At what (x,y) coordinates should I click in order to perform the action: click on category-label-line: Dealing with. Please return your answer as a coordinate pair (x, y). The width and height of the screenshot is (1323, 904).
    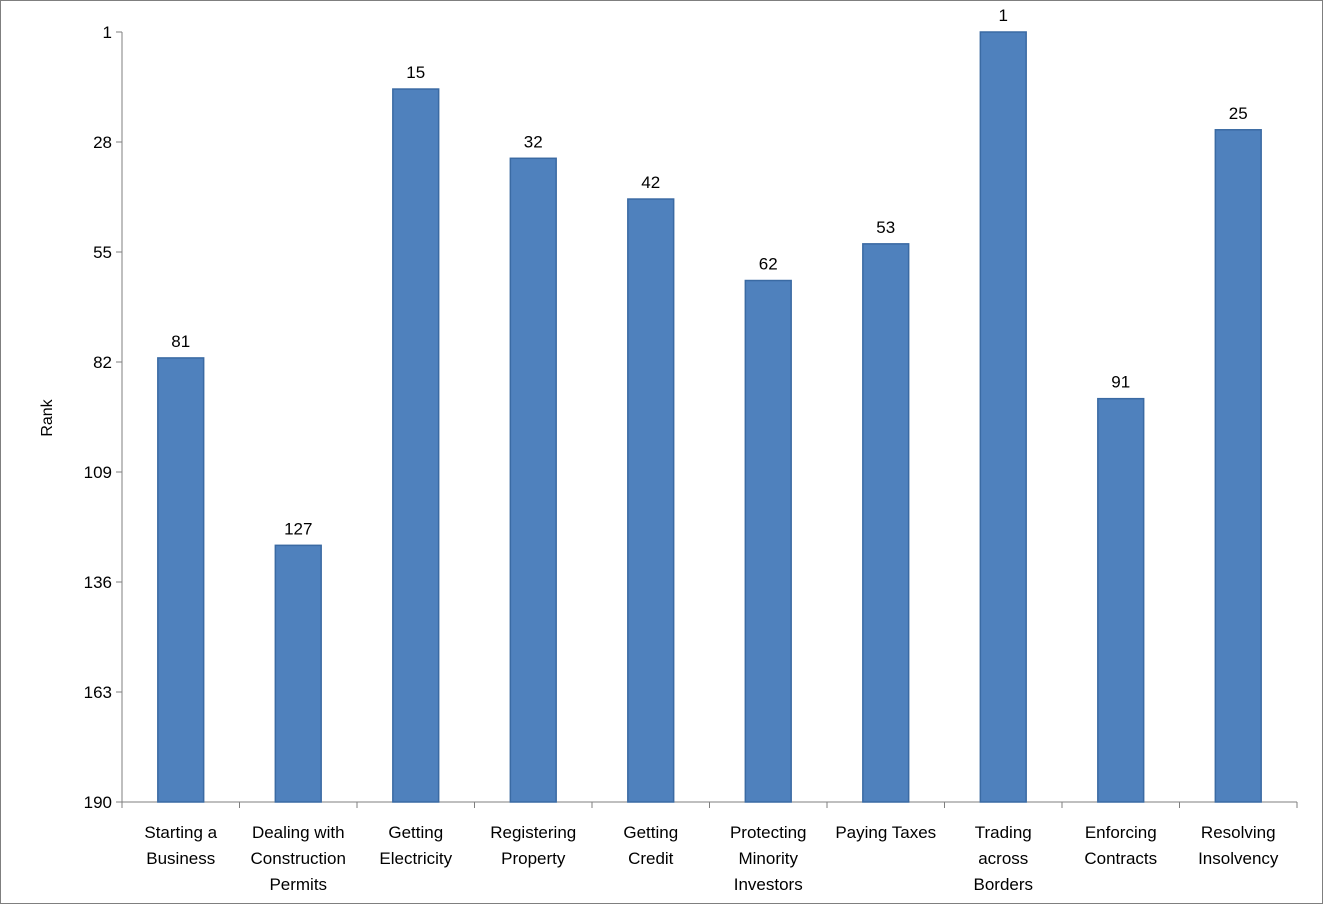
    Looking at the image, I should click on (298, 832).